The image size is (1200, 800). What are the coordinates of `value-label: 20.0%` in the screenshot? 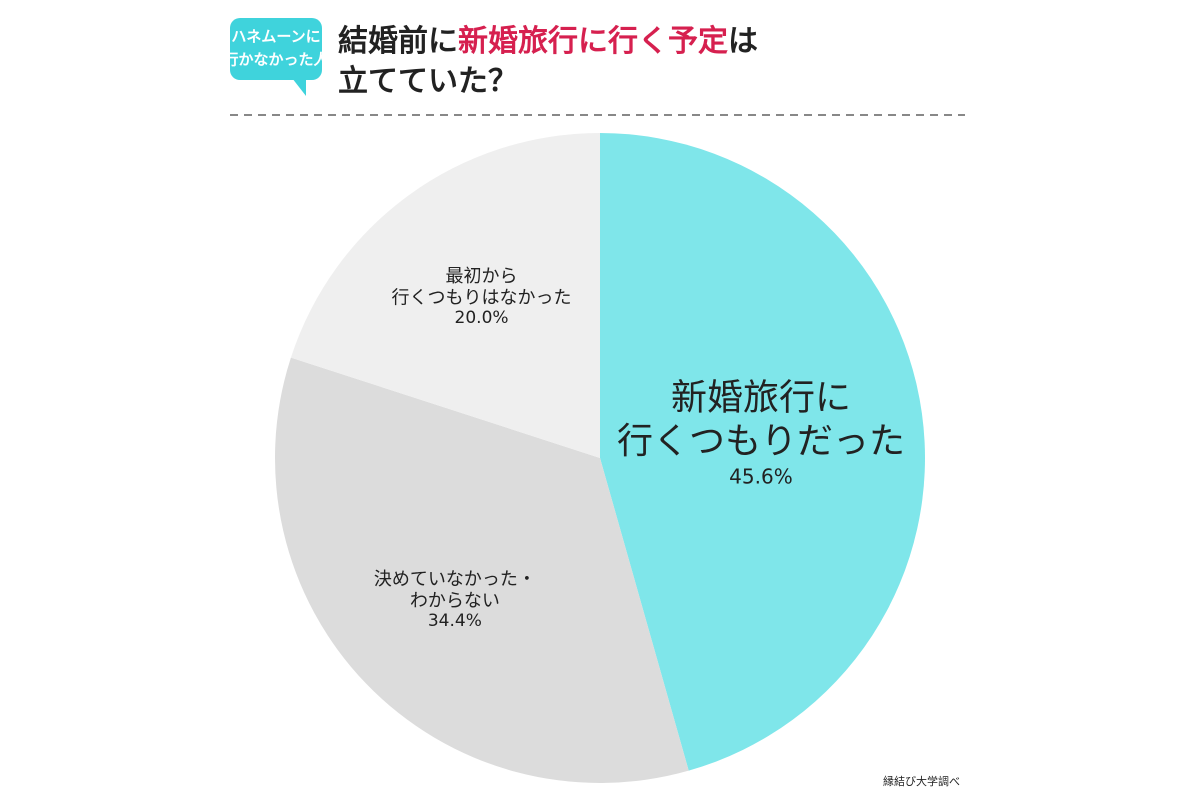 It's located at (482, 318).